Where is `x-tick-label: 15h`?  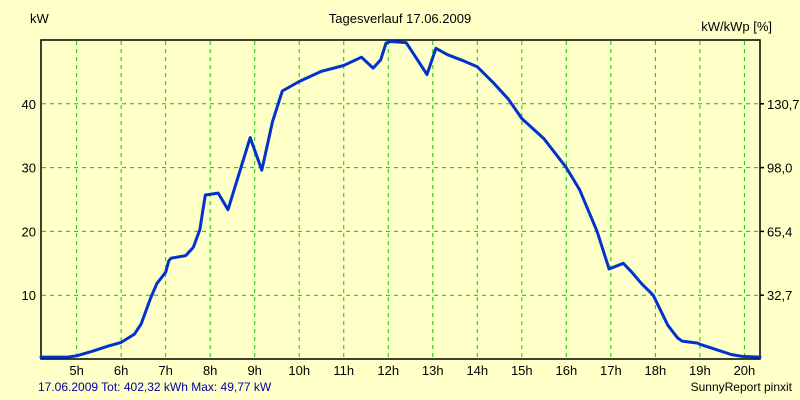 x-tick-label: 15h is located at coordinates (522, 370).